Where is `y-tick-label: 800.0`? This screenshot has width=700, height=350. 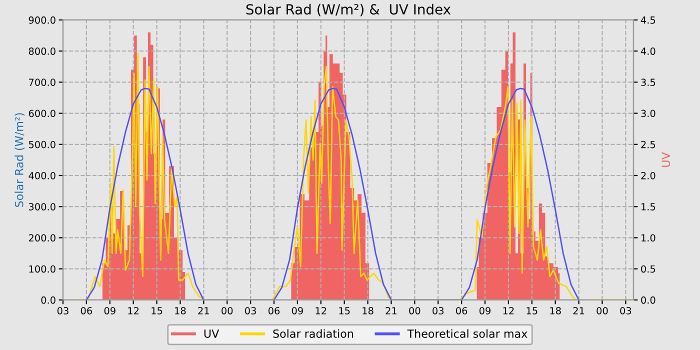
y-tick-label: 800.0 is located at coordinates (42, 51).